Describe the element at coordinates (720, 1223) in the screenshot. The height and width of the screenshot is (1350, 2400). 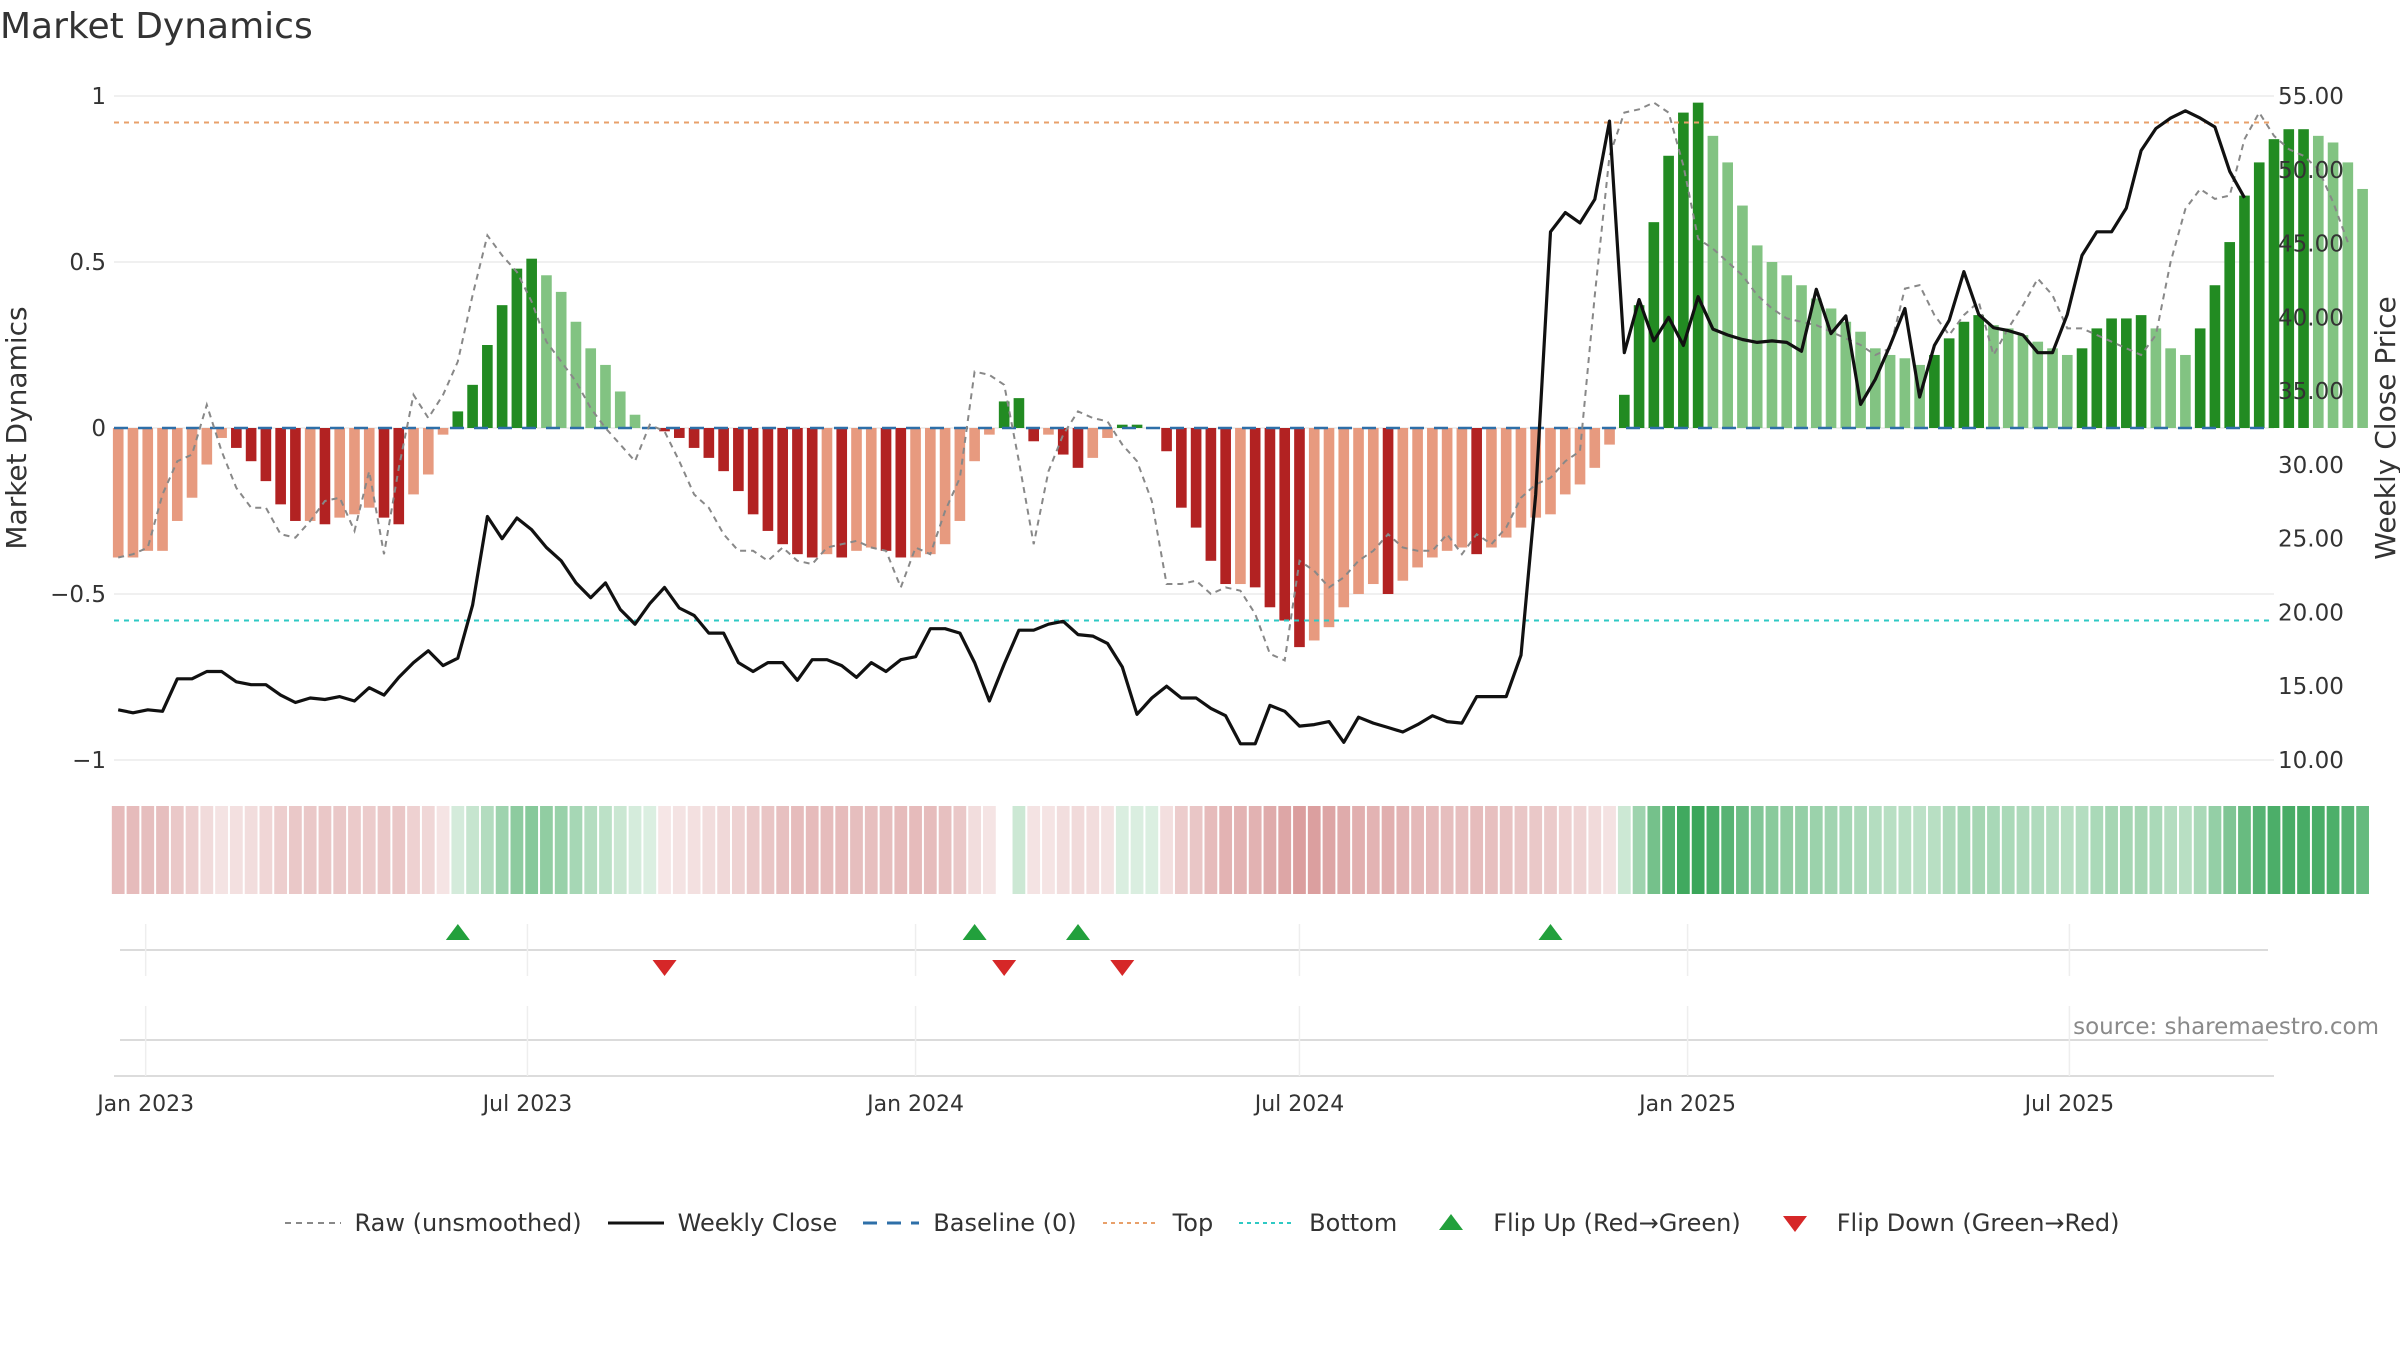
I see `legend-item-close: Weekly Close` at that location.